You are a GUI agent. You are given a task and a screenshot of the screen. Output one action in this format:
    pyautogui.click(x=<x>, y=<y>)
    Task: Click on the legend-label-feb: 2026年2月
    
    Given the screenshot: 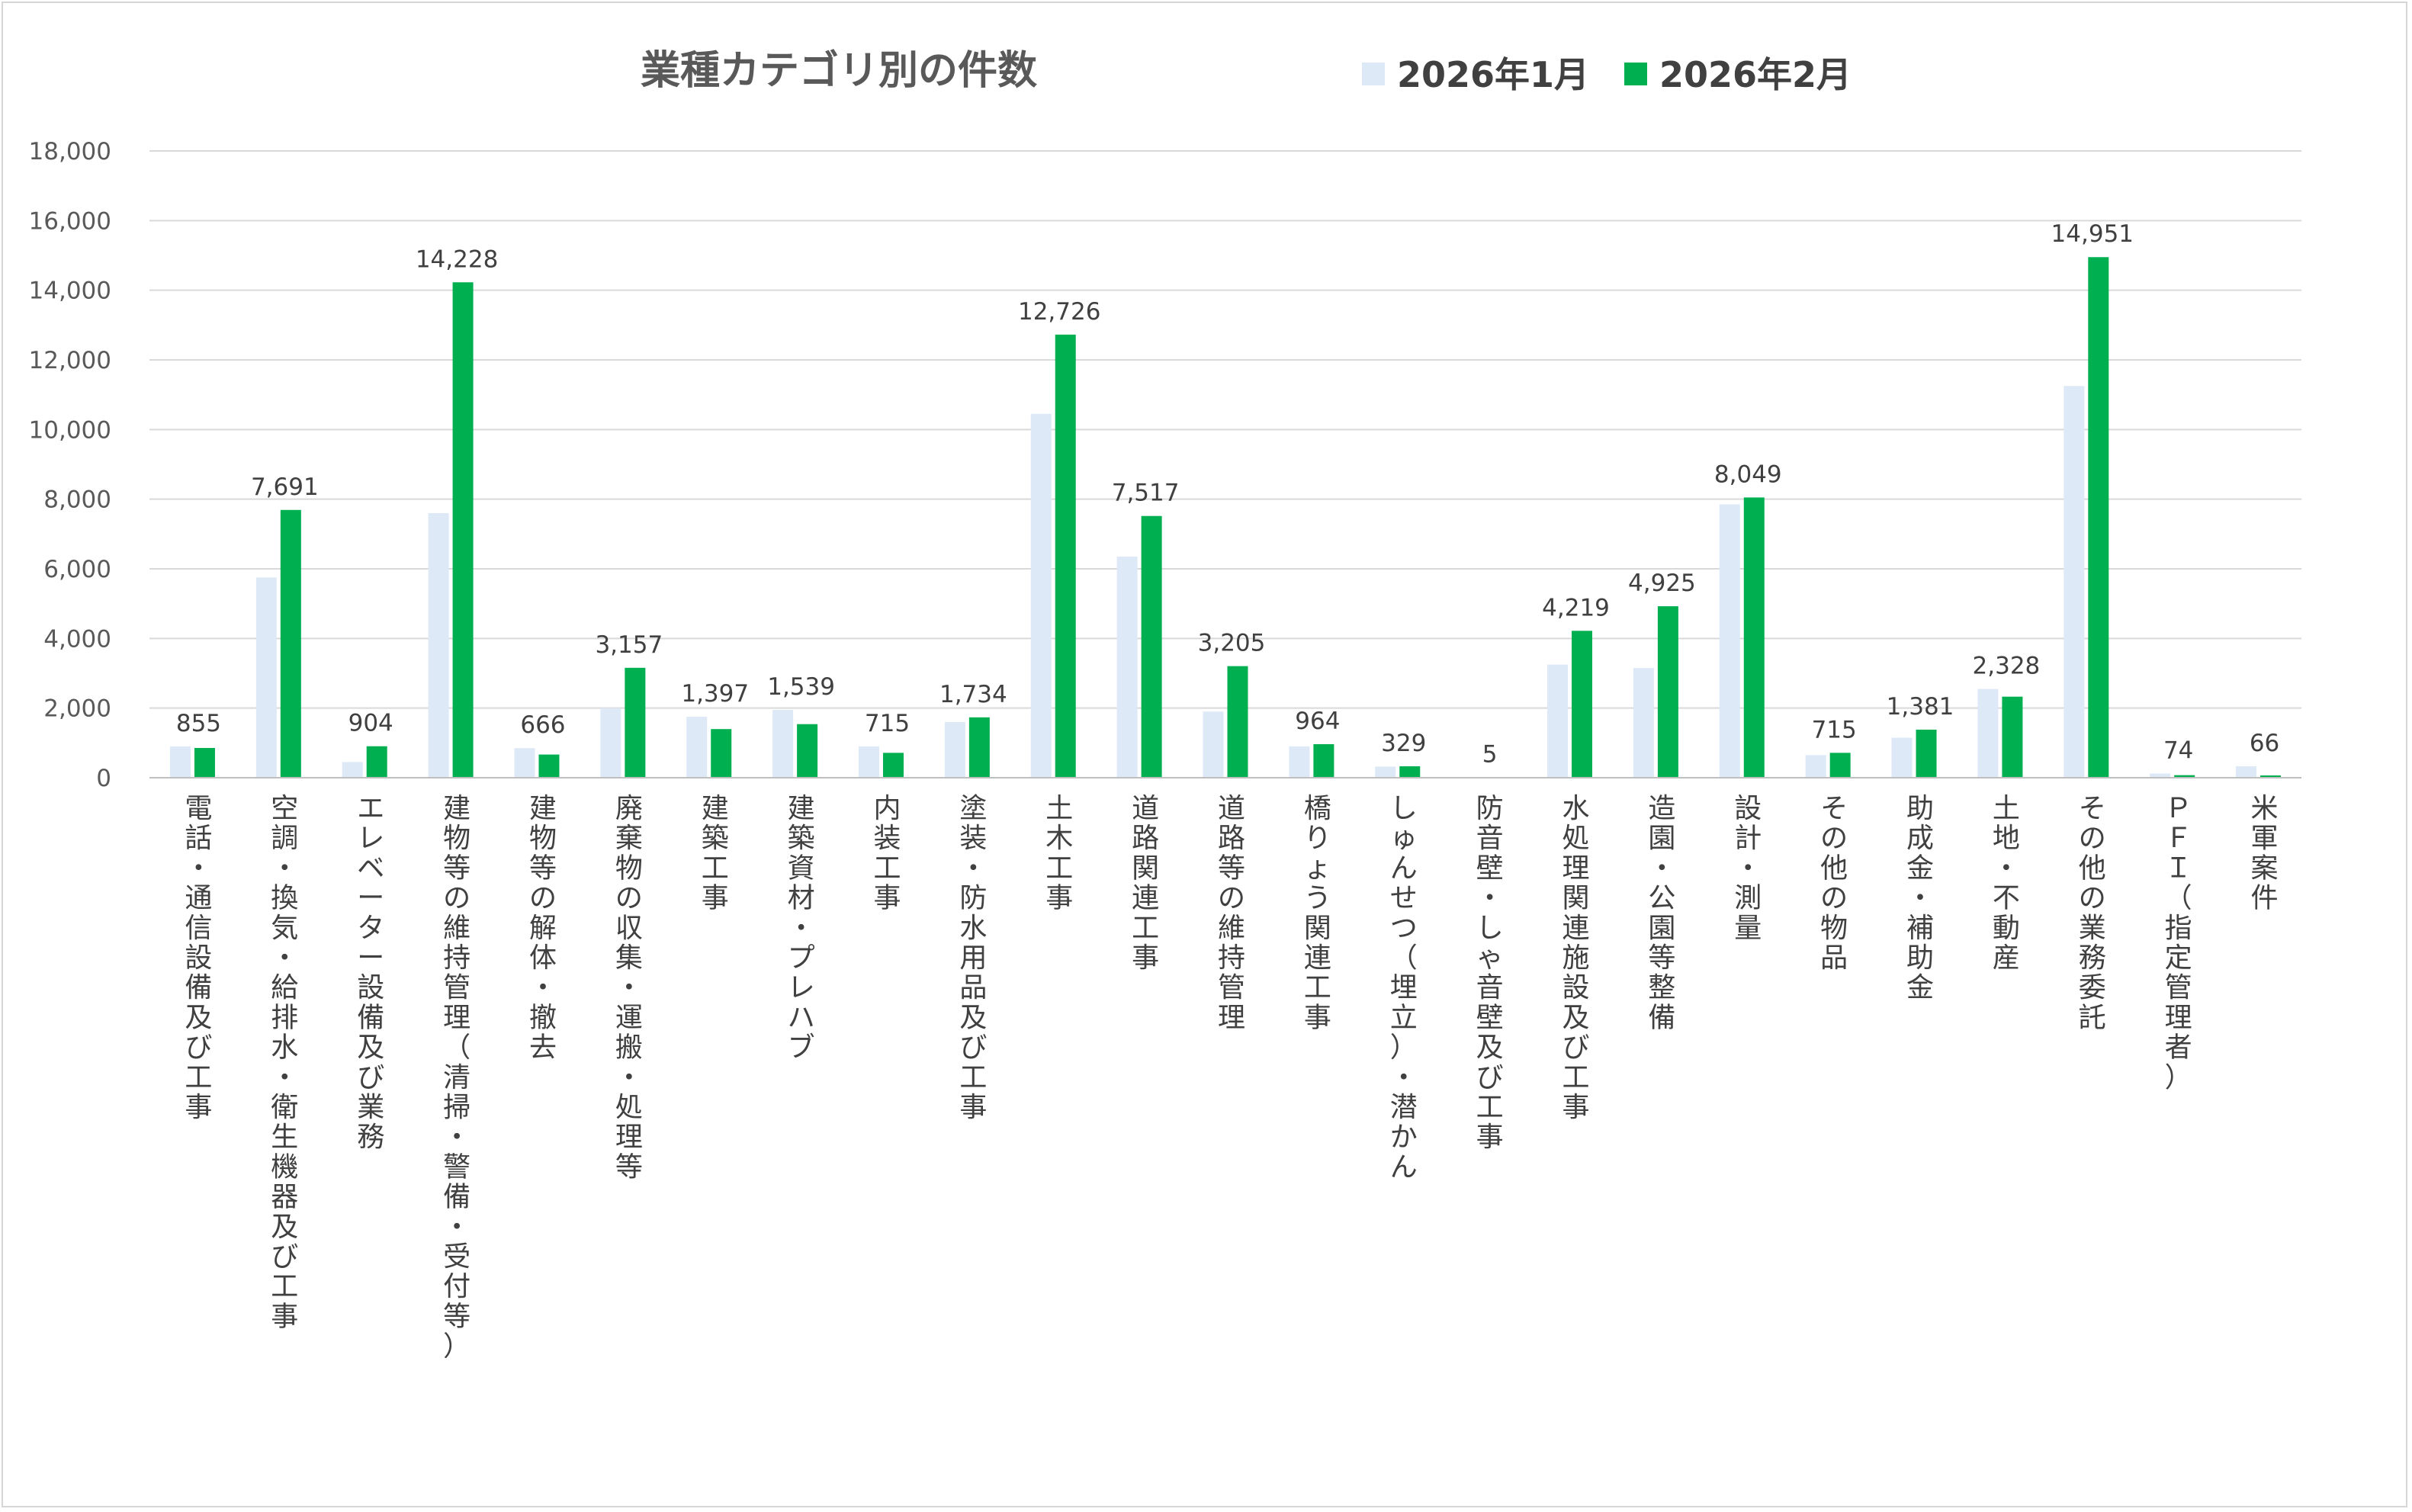 What is the action you would take?
    pyautogui.click(x=1756, y=74)
    